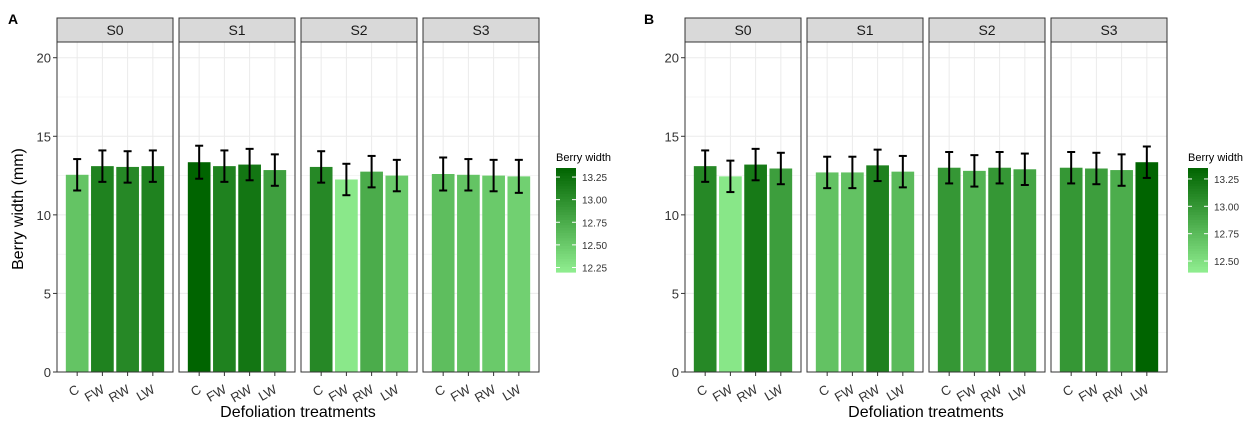 This screenshot has height=422, width=1250. What do you see at coordinates (13, 19) in the screenshot?
I see `panel-a-tag: A` at bounding box center [13, 19].